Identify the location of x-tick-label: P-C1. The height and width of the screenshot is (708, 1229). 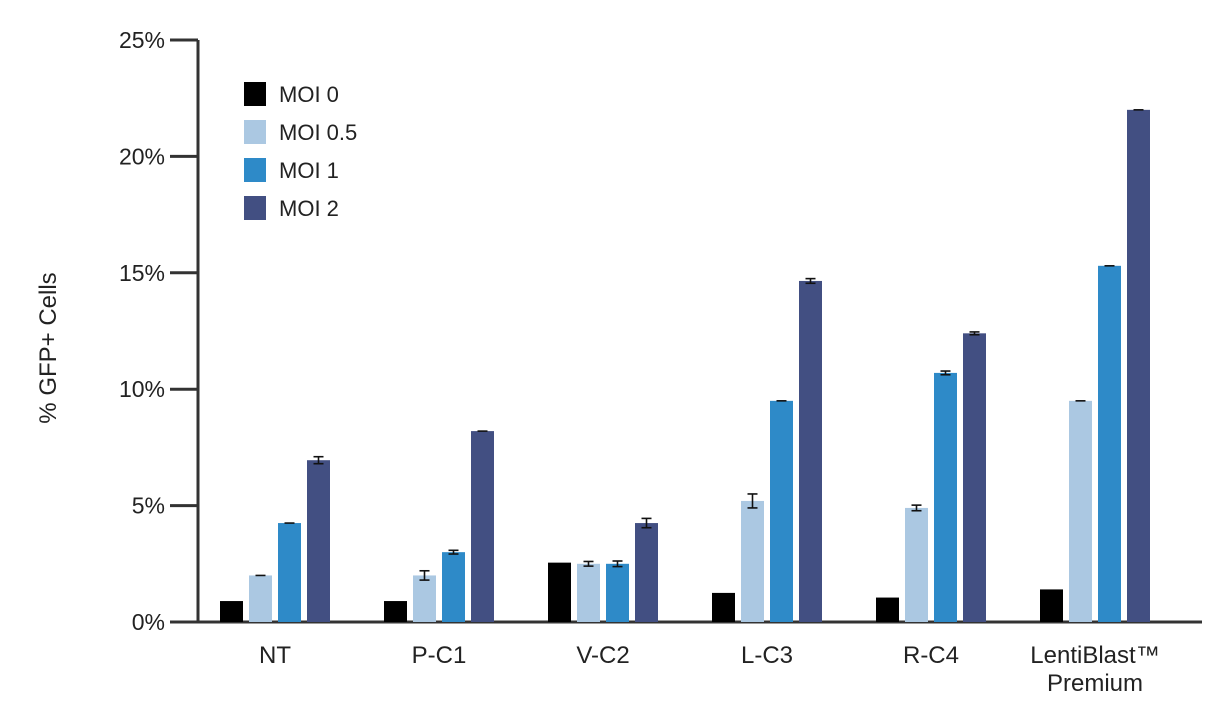
(439, 655).